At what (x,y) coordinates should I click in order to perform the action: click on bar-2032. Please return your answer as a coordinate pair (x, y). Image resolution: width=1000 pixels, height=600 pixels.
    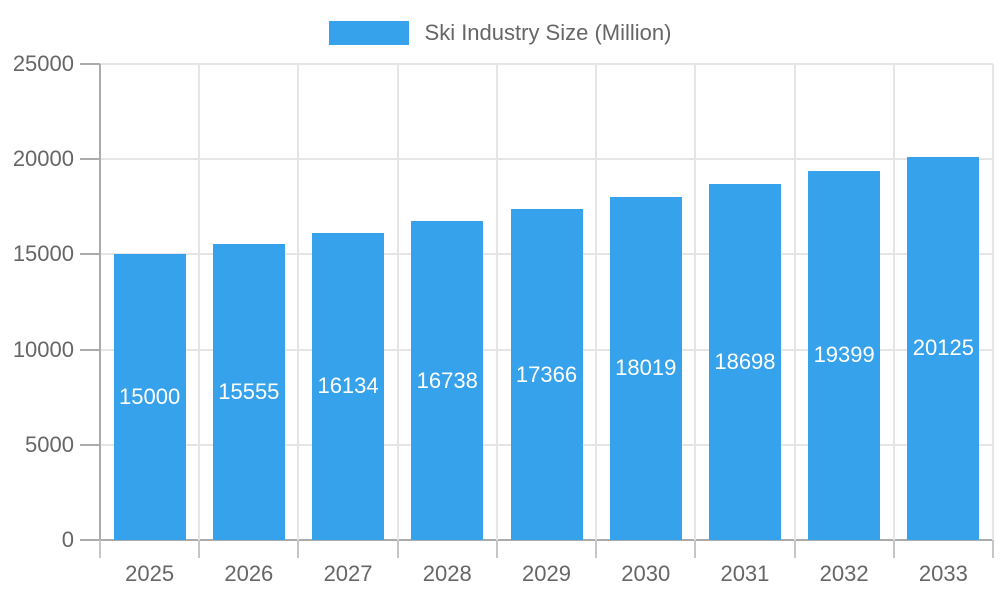
    Looking at the image, I should click on (844, 355).